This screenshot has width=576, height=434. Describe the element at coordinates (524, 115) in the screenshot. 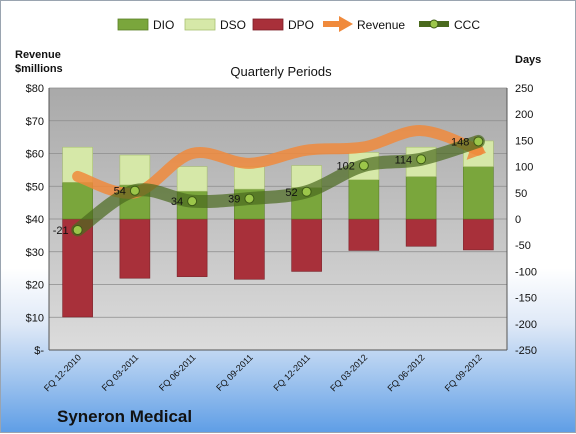

I see `right-tick-label: 200` at that location.